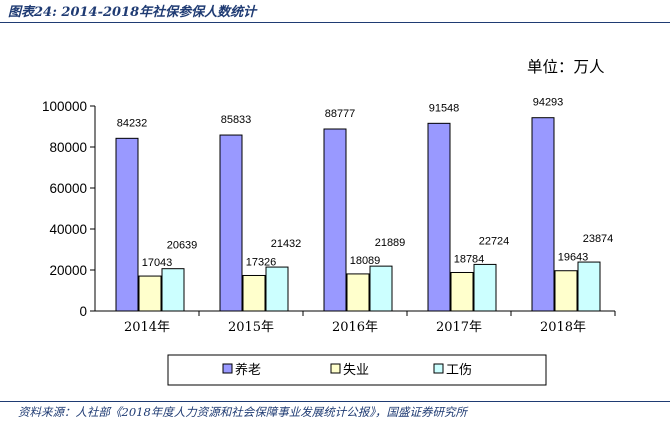 The width and height of the screenshot is (670, 435). I want to click on legend-label: 养老, so click(248, 370).